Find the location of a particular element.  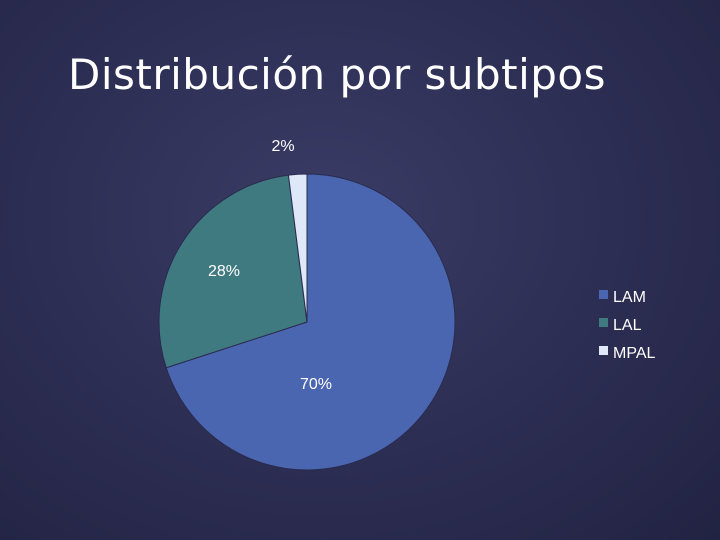

pie-slice-lal is located at coordinates (233, 271).